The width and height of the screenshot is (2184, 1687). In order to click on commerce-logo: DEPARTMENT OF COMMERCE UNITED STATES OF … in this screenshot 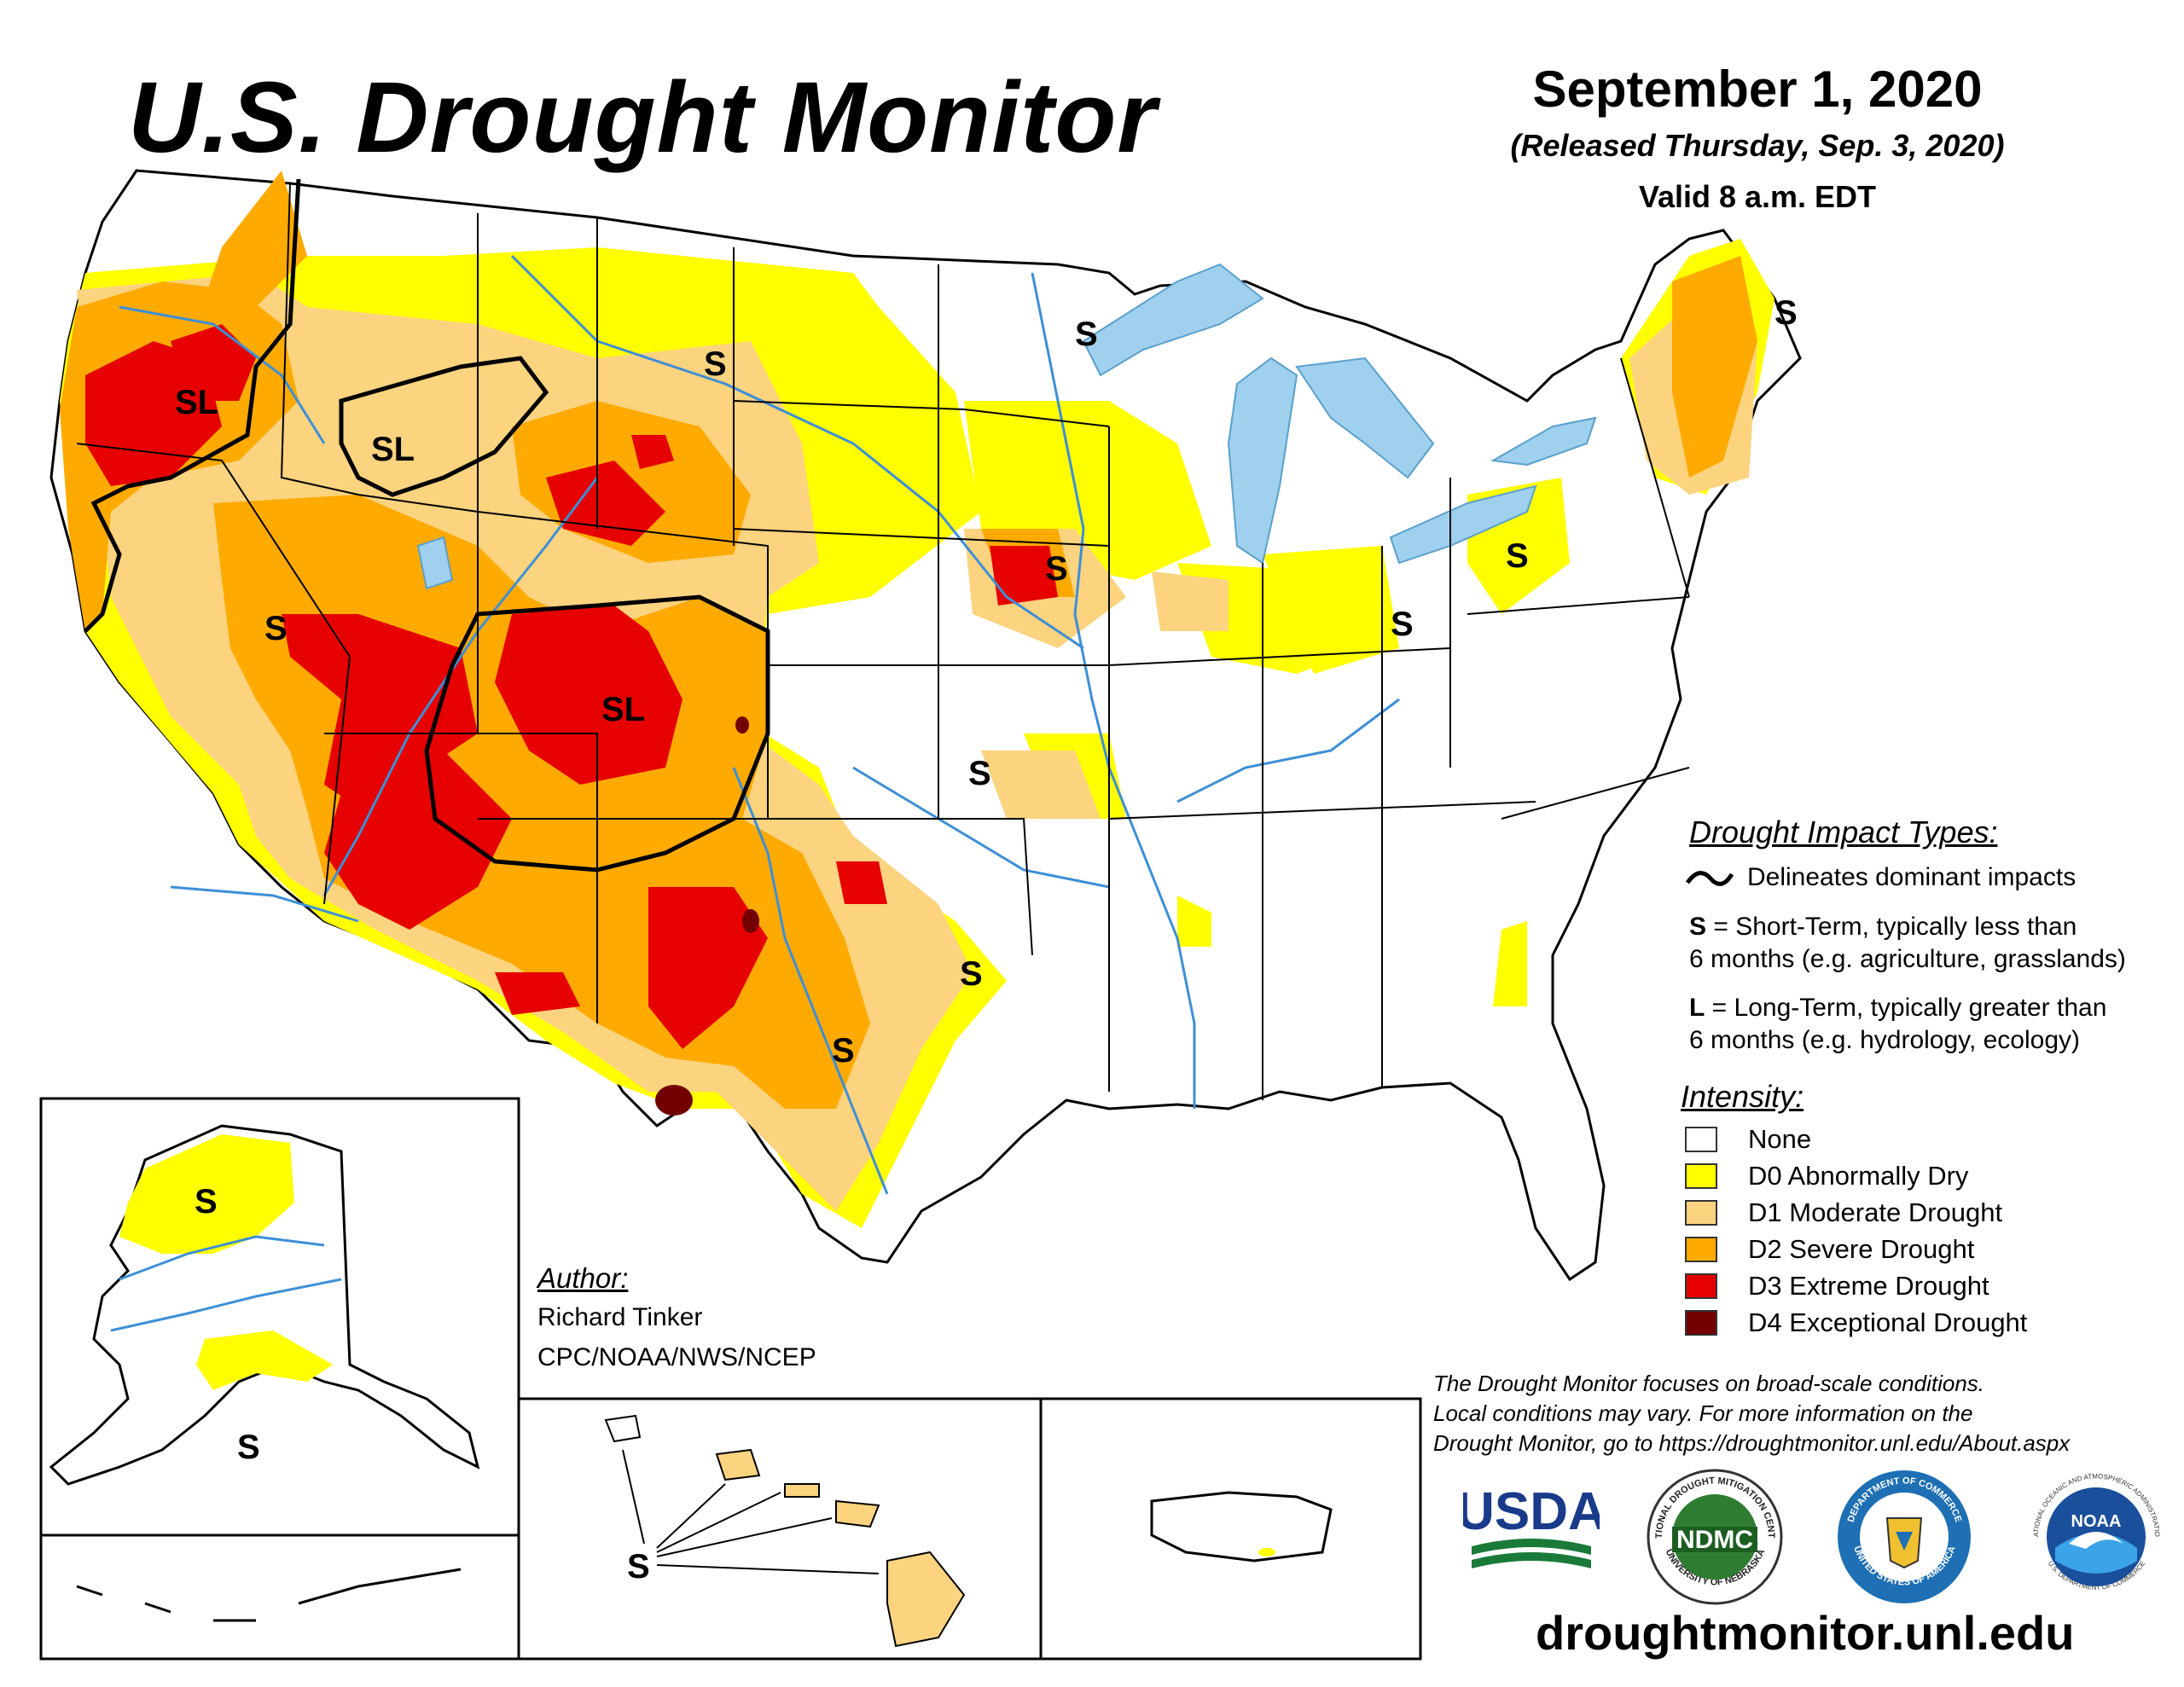, I will do `click(1904, 1537)`.